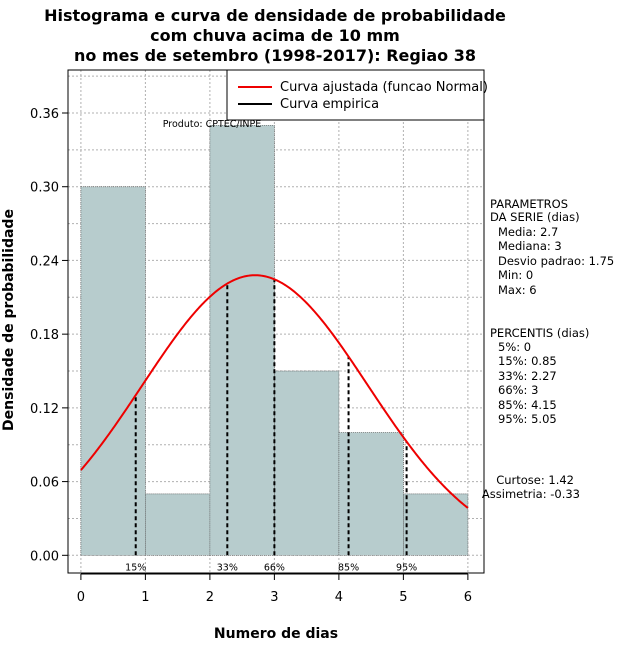 Image resolution: width=640 pixels, height=665 pixels. Describe the element at coordinates (468, 597) in the screenshot. I see `x-tick-label-6: 6` at that location.